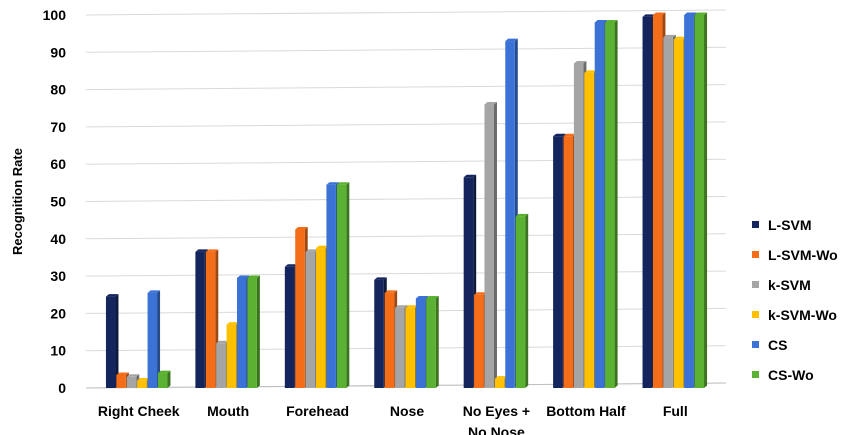  What do you see at coordinates (803, 255) in the screenshot?
I see `legend-label: L-SVM-Wo` at bounding box center [803, 255].